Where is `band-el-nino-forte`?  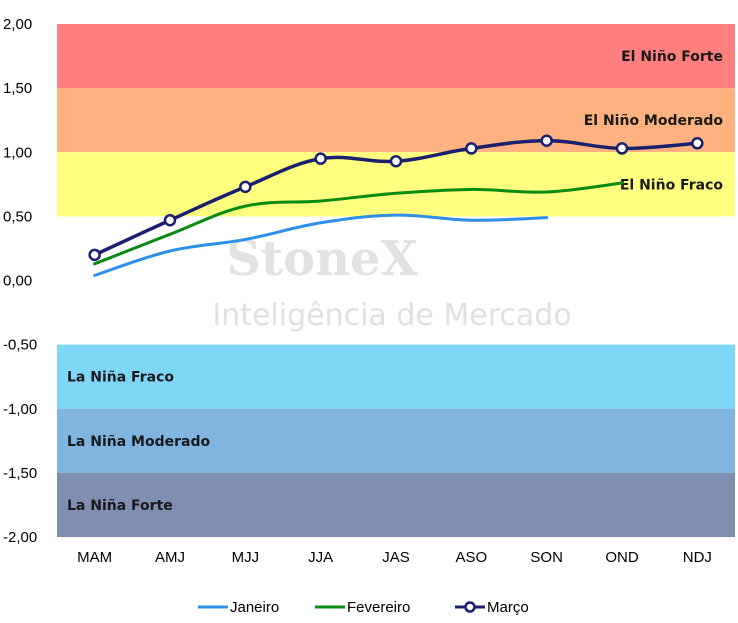 band-el-nino-forte is located at coordinates (396, 56).